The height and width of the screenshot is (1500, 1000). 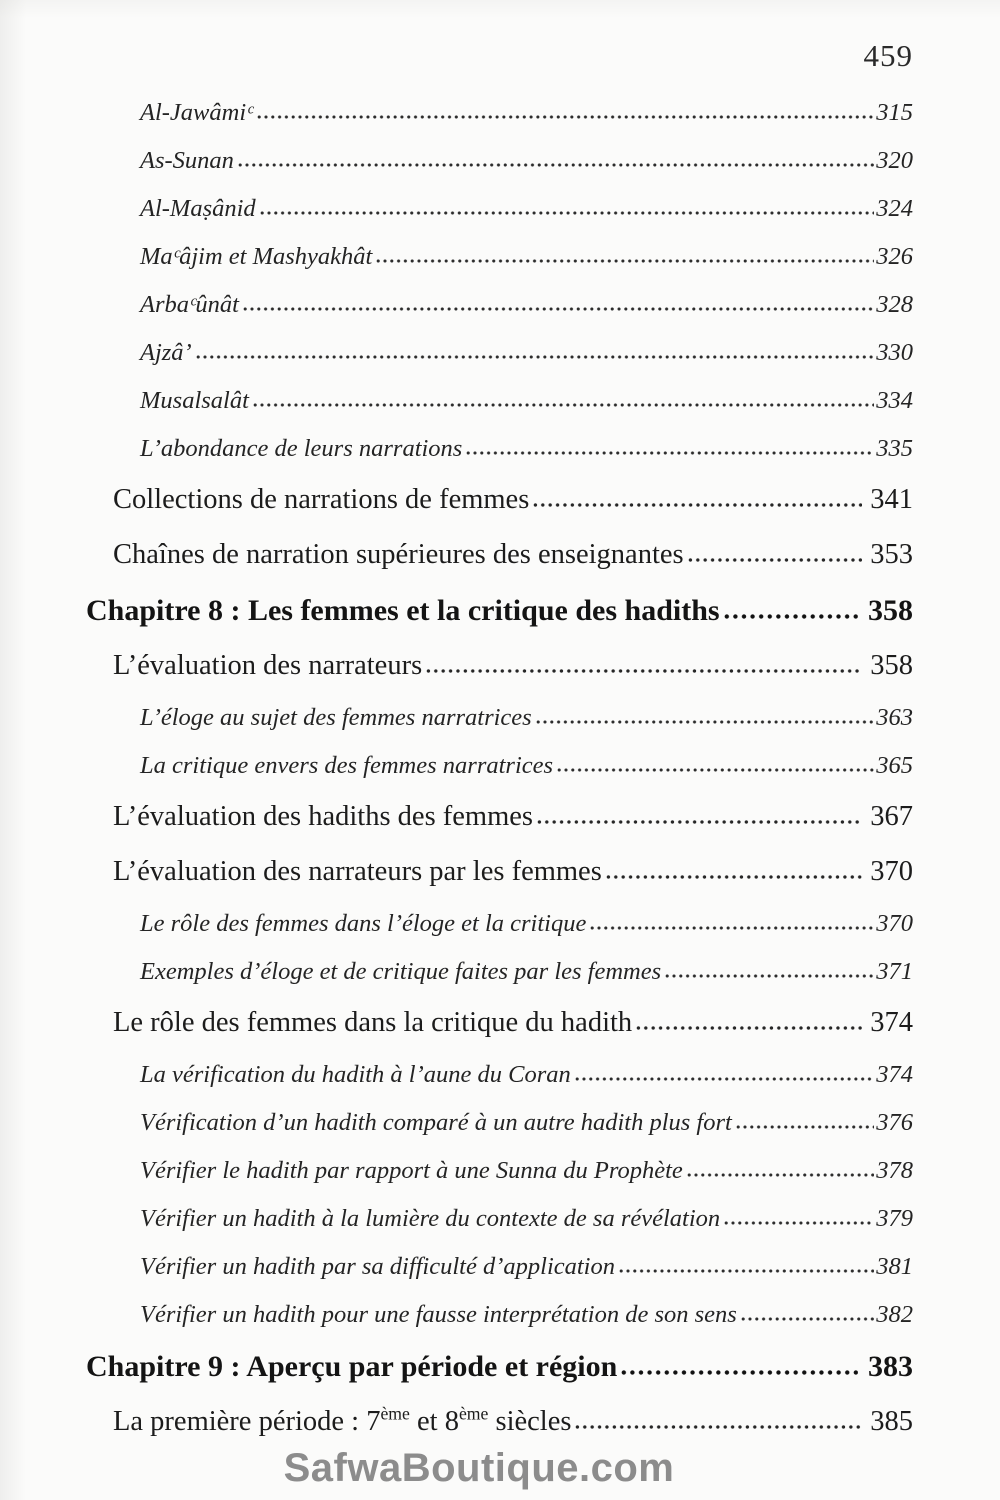 I want to click on toc-entry-label: L’abondance de leurs narrations, so click(x=301, y=448).